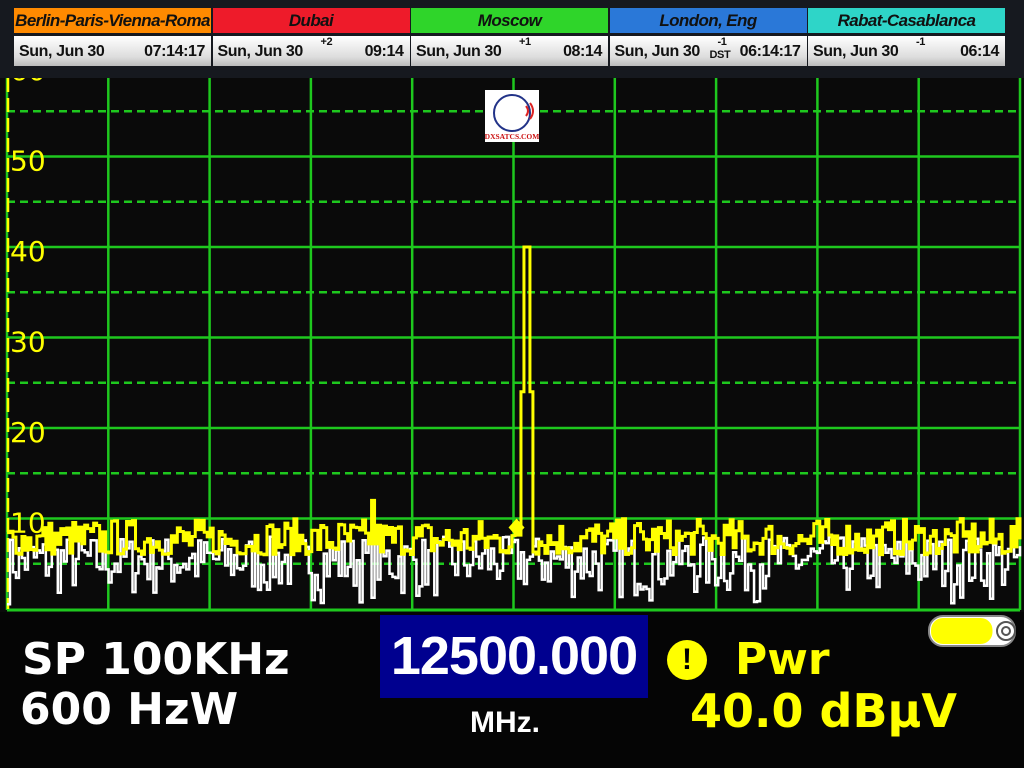 This screenshot has width=1024, height=768. What do you see at coordinates (112, 51) in the screenshot?
I see `clock-time-row: Sun, Jun 30 07:14:17` at bounding box center [112, 51].